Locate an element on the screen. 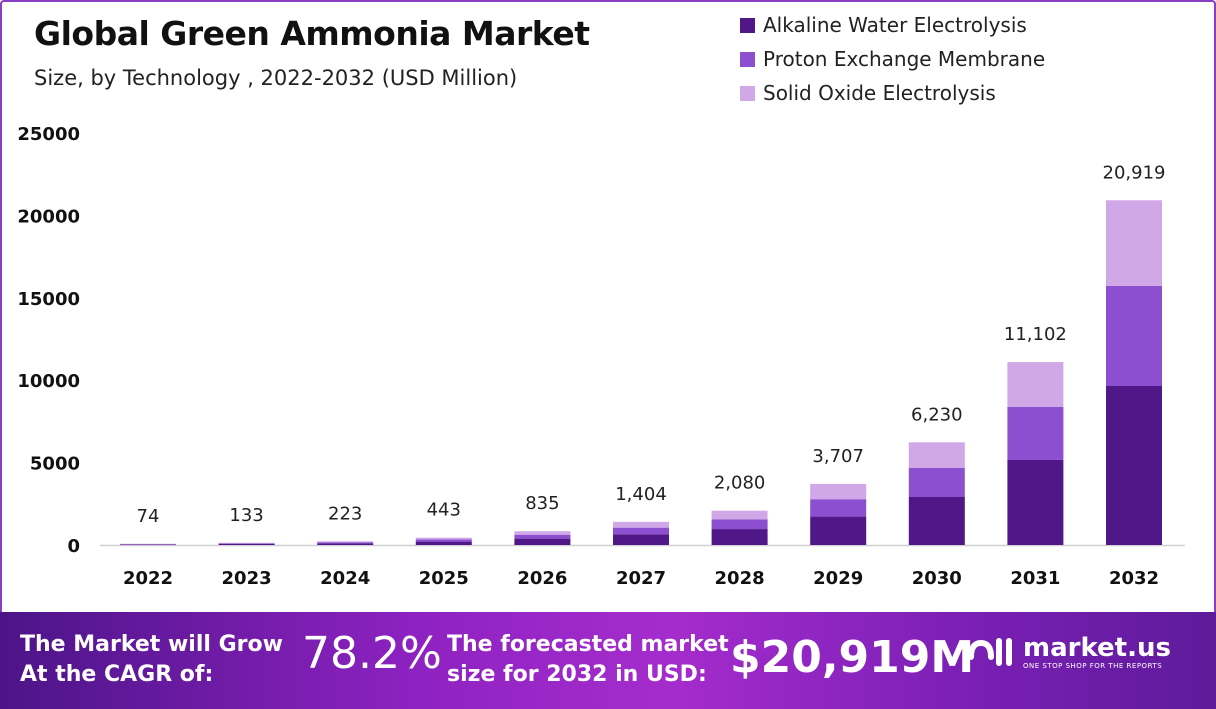 This screenshot has width=1216, height=709. x-tick-label: 2025 is located at coordinates (444, 578).